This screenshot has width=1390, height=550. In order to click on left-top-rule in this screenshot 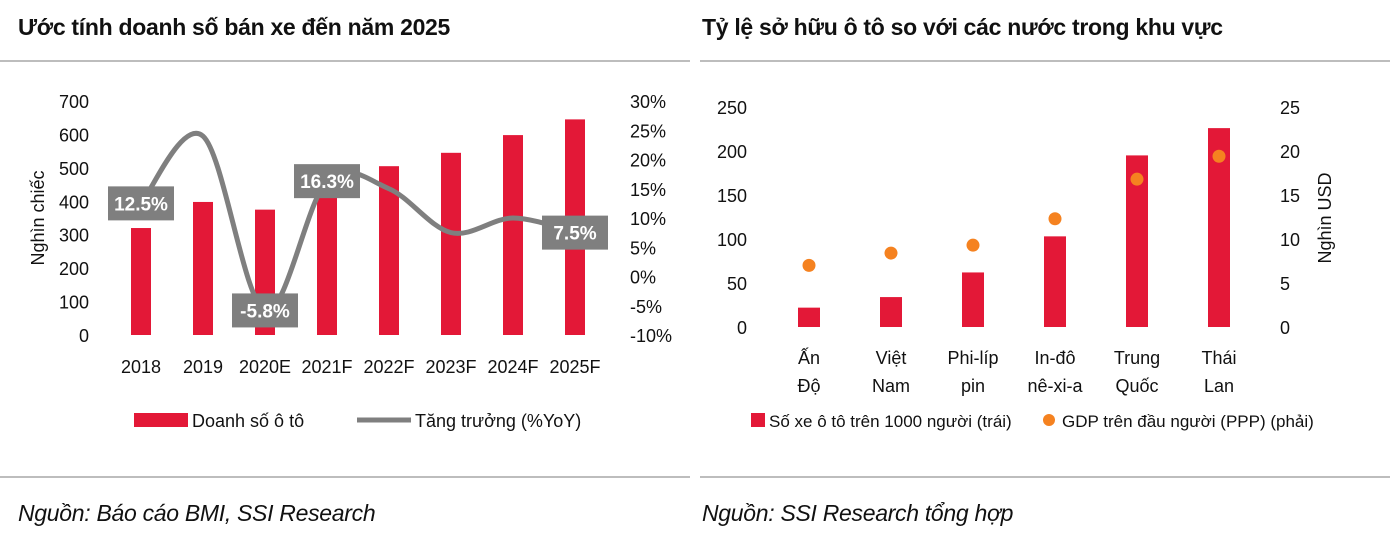, I will do `click(345, 61)`.